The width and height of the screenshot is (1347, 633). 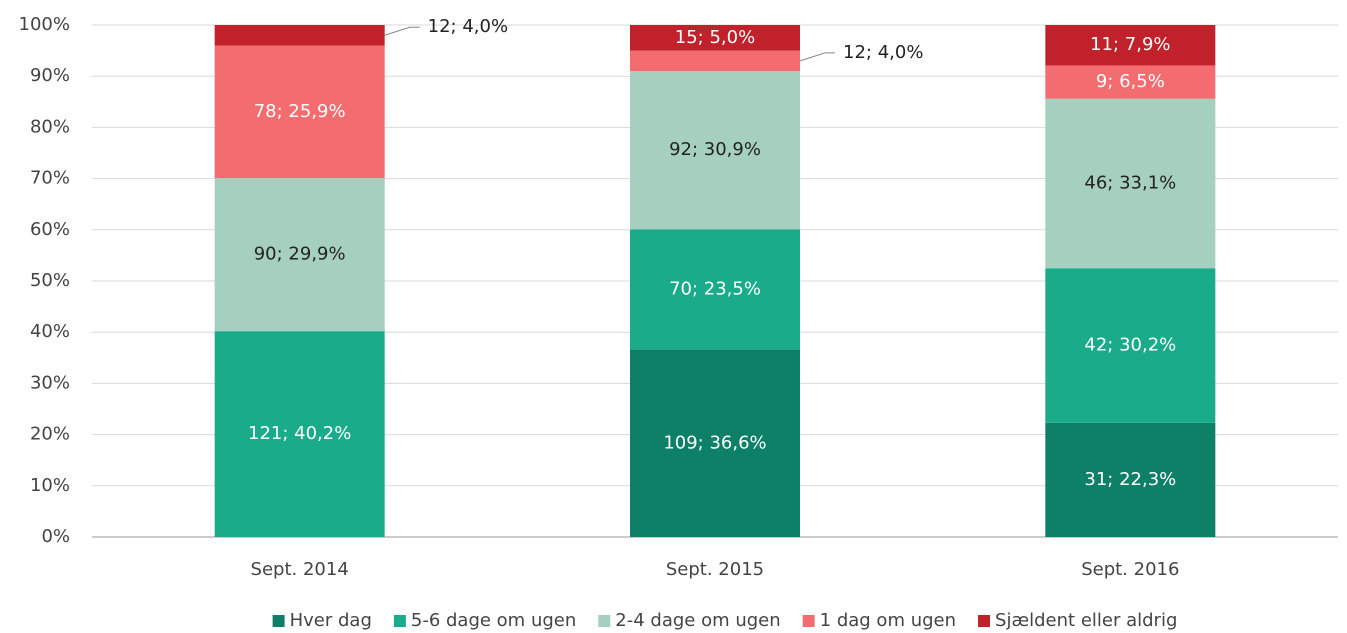 I want to click on legend-label: Hver dag, so click(x=331, y=620).